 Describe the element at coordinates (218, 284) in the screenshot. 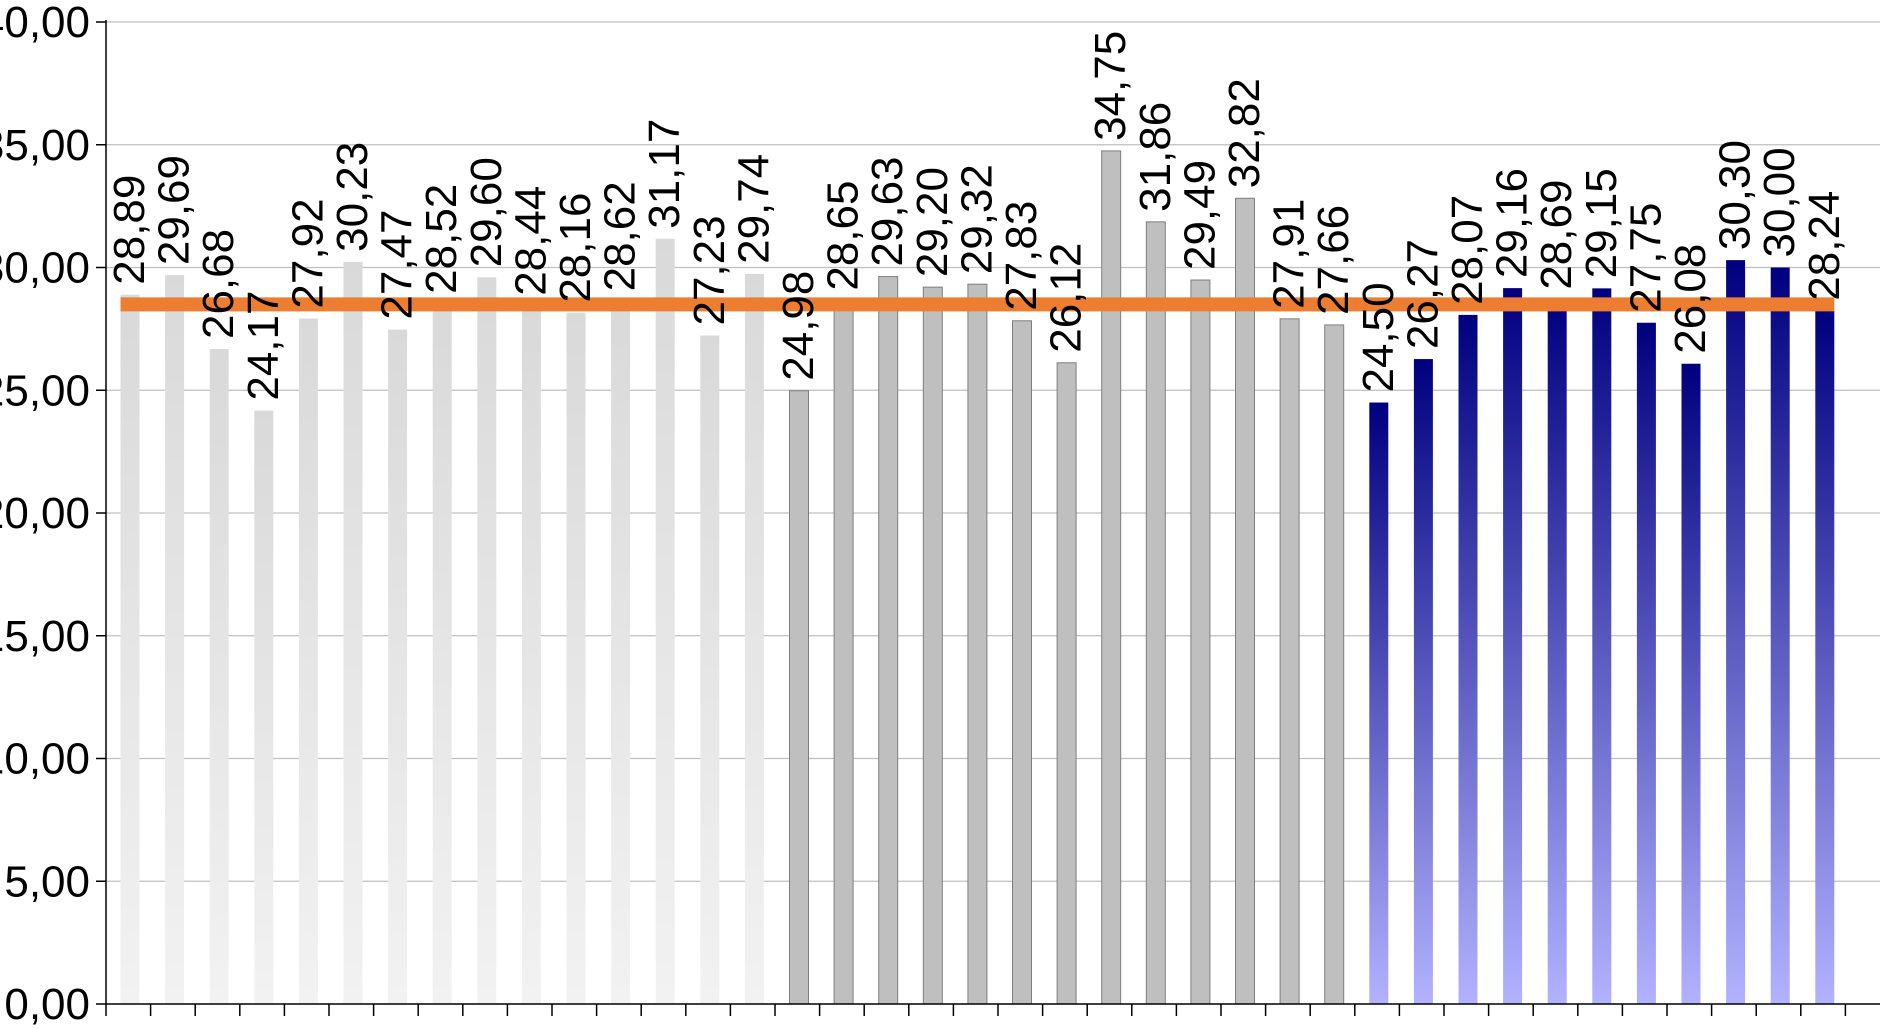

I see `data-label: 26,68` at that location.